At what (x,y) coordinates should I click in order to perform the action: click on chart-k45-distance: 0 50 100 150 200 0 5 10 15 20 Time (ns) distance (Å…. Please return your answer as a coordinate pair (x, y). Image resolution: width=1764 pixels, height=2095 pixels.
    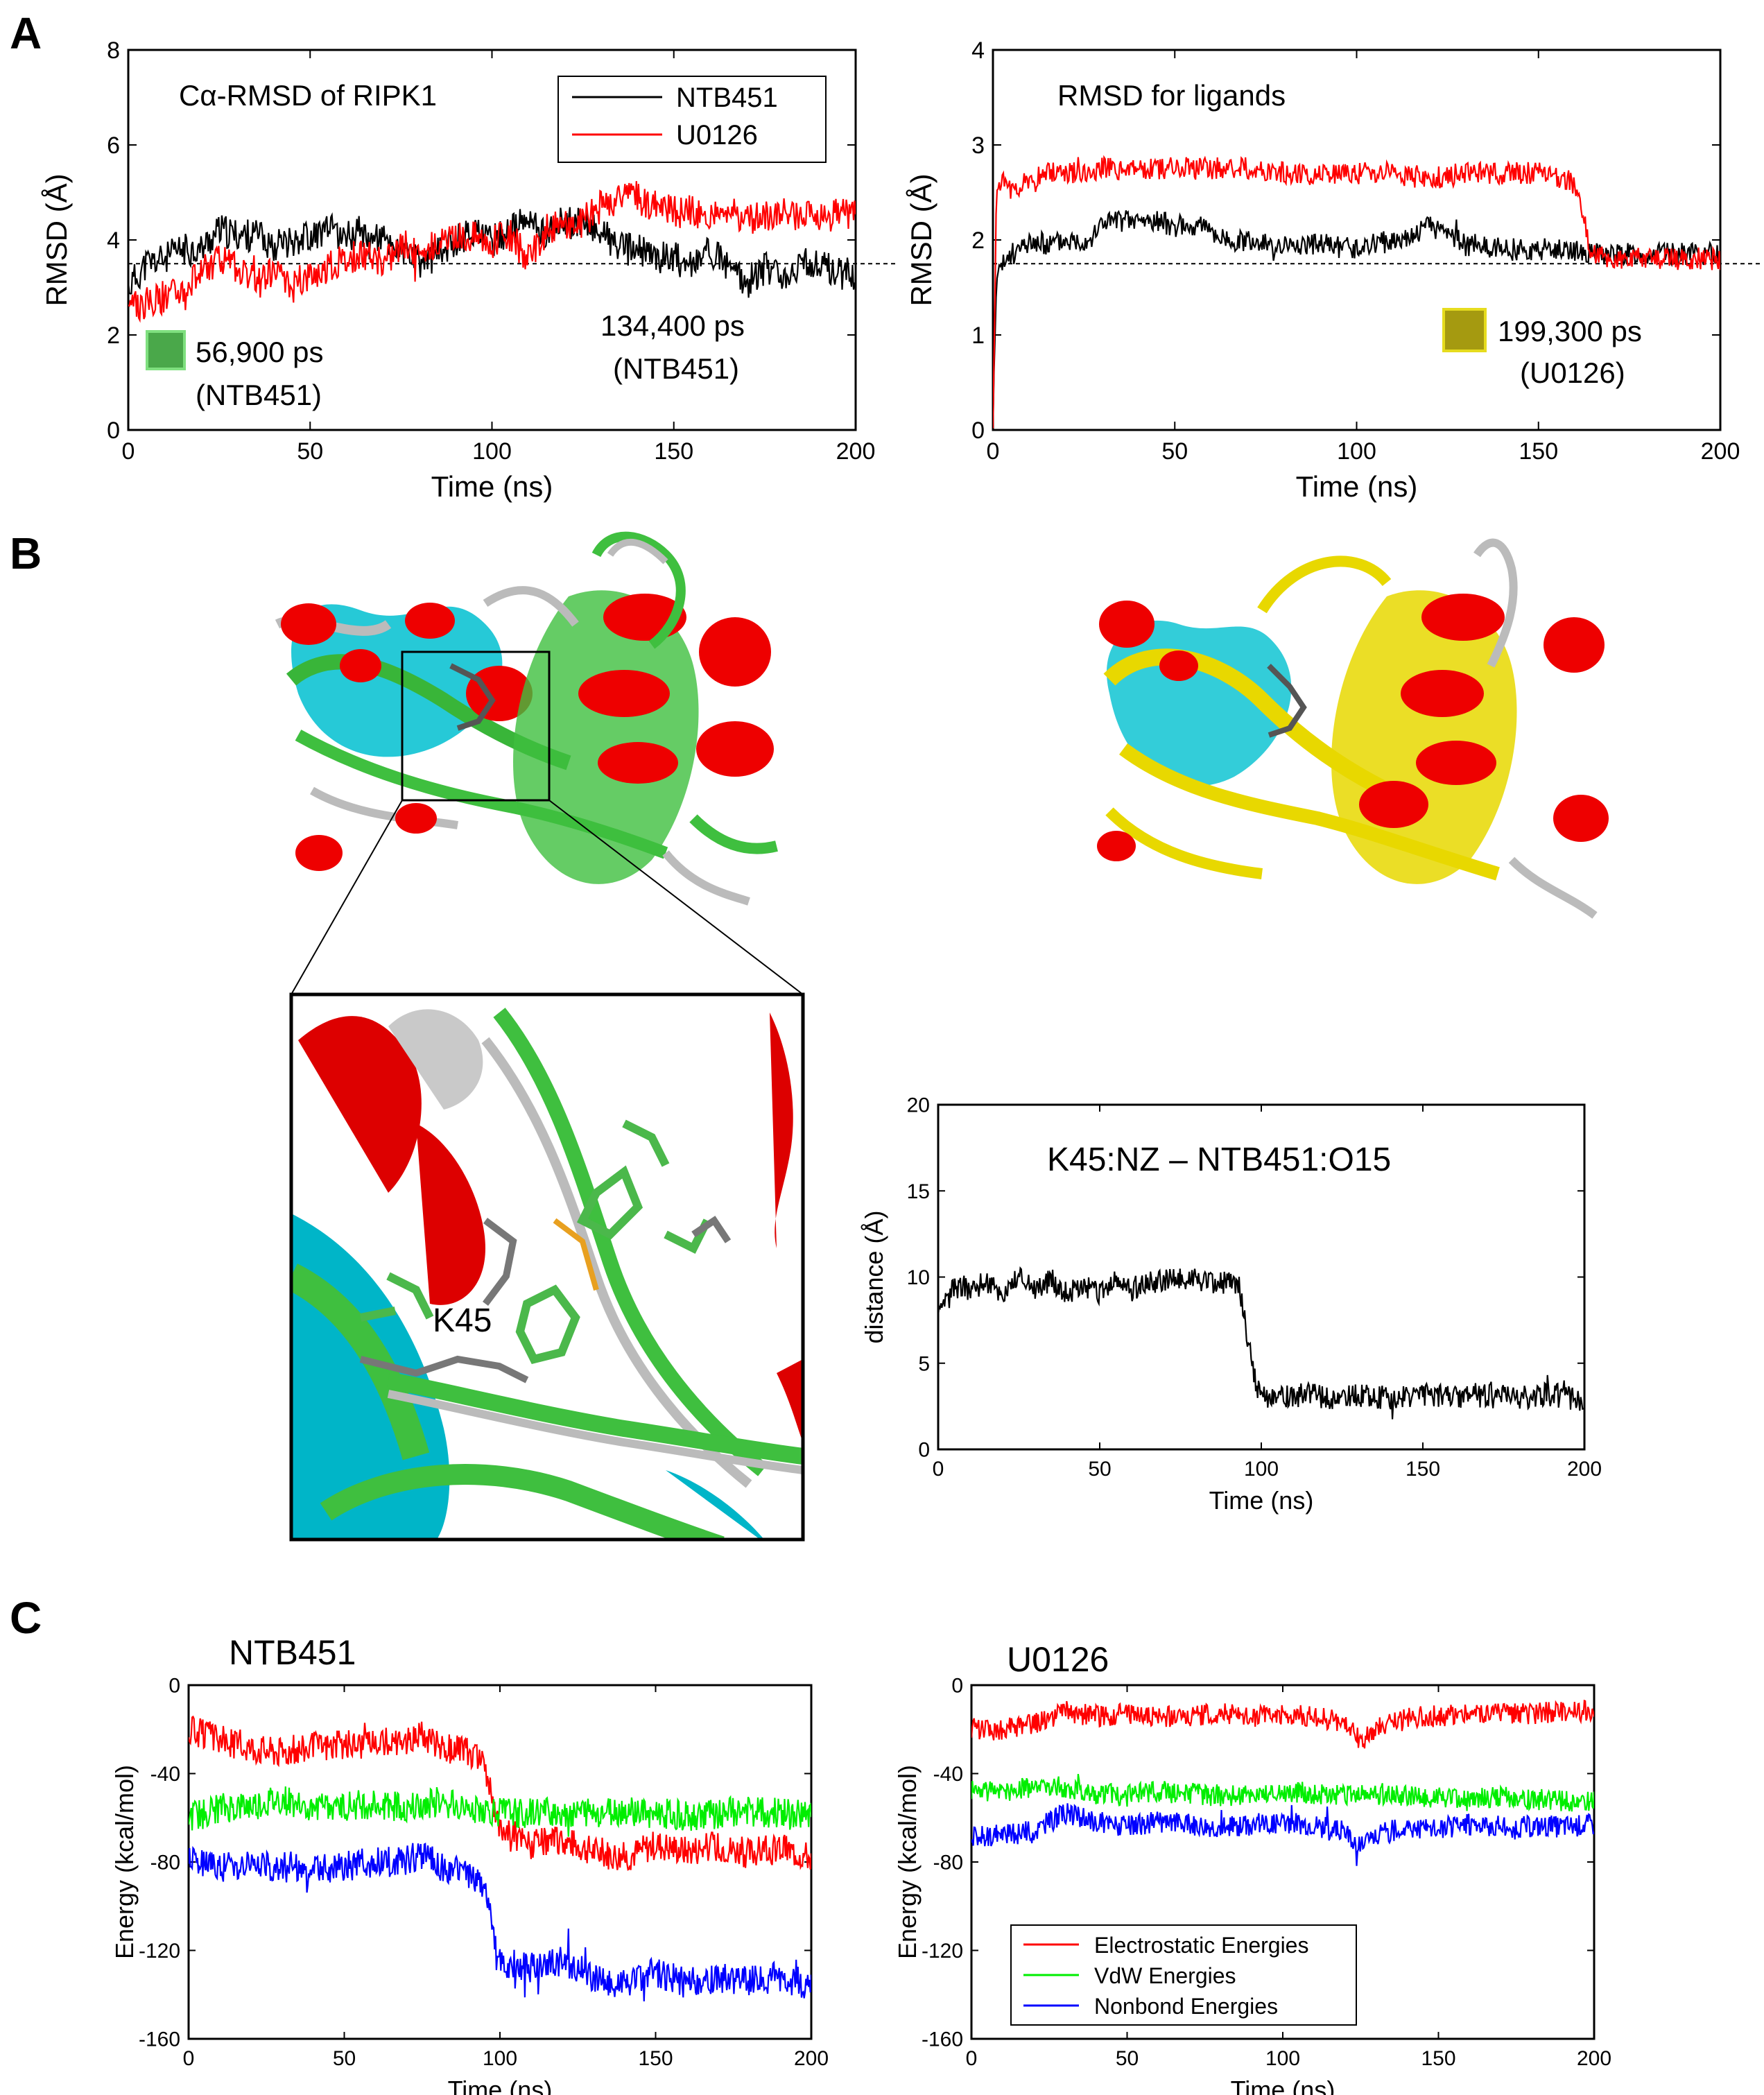
    Looking at the image, I should click on (1231, 1304).